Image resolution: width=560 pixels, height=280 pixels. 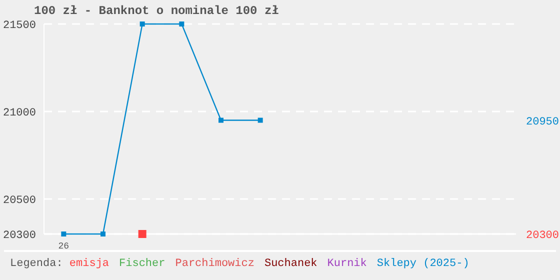 What do you see at coordinates (142, 264) in the screenshot?
I see `legend-label: Fischer` at bounding box center [142, 264].